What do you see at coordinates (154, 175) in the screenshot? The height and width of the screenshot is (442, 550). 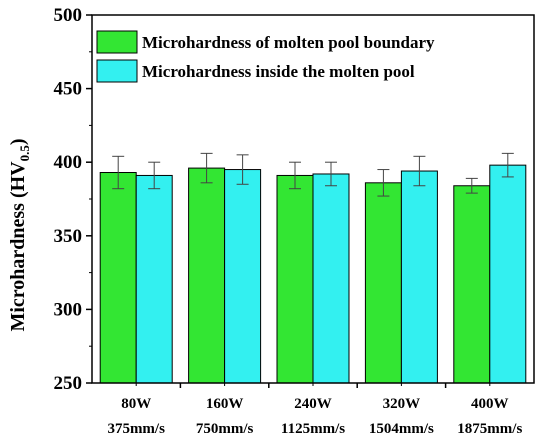 I see `error-bar-series2-cat1` at bounding box center [154, 175].